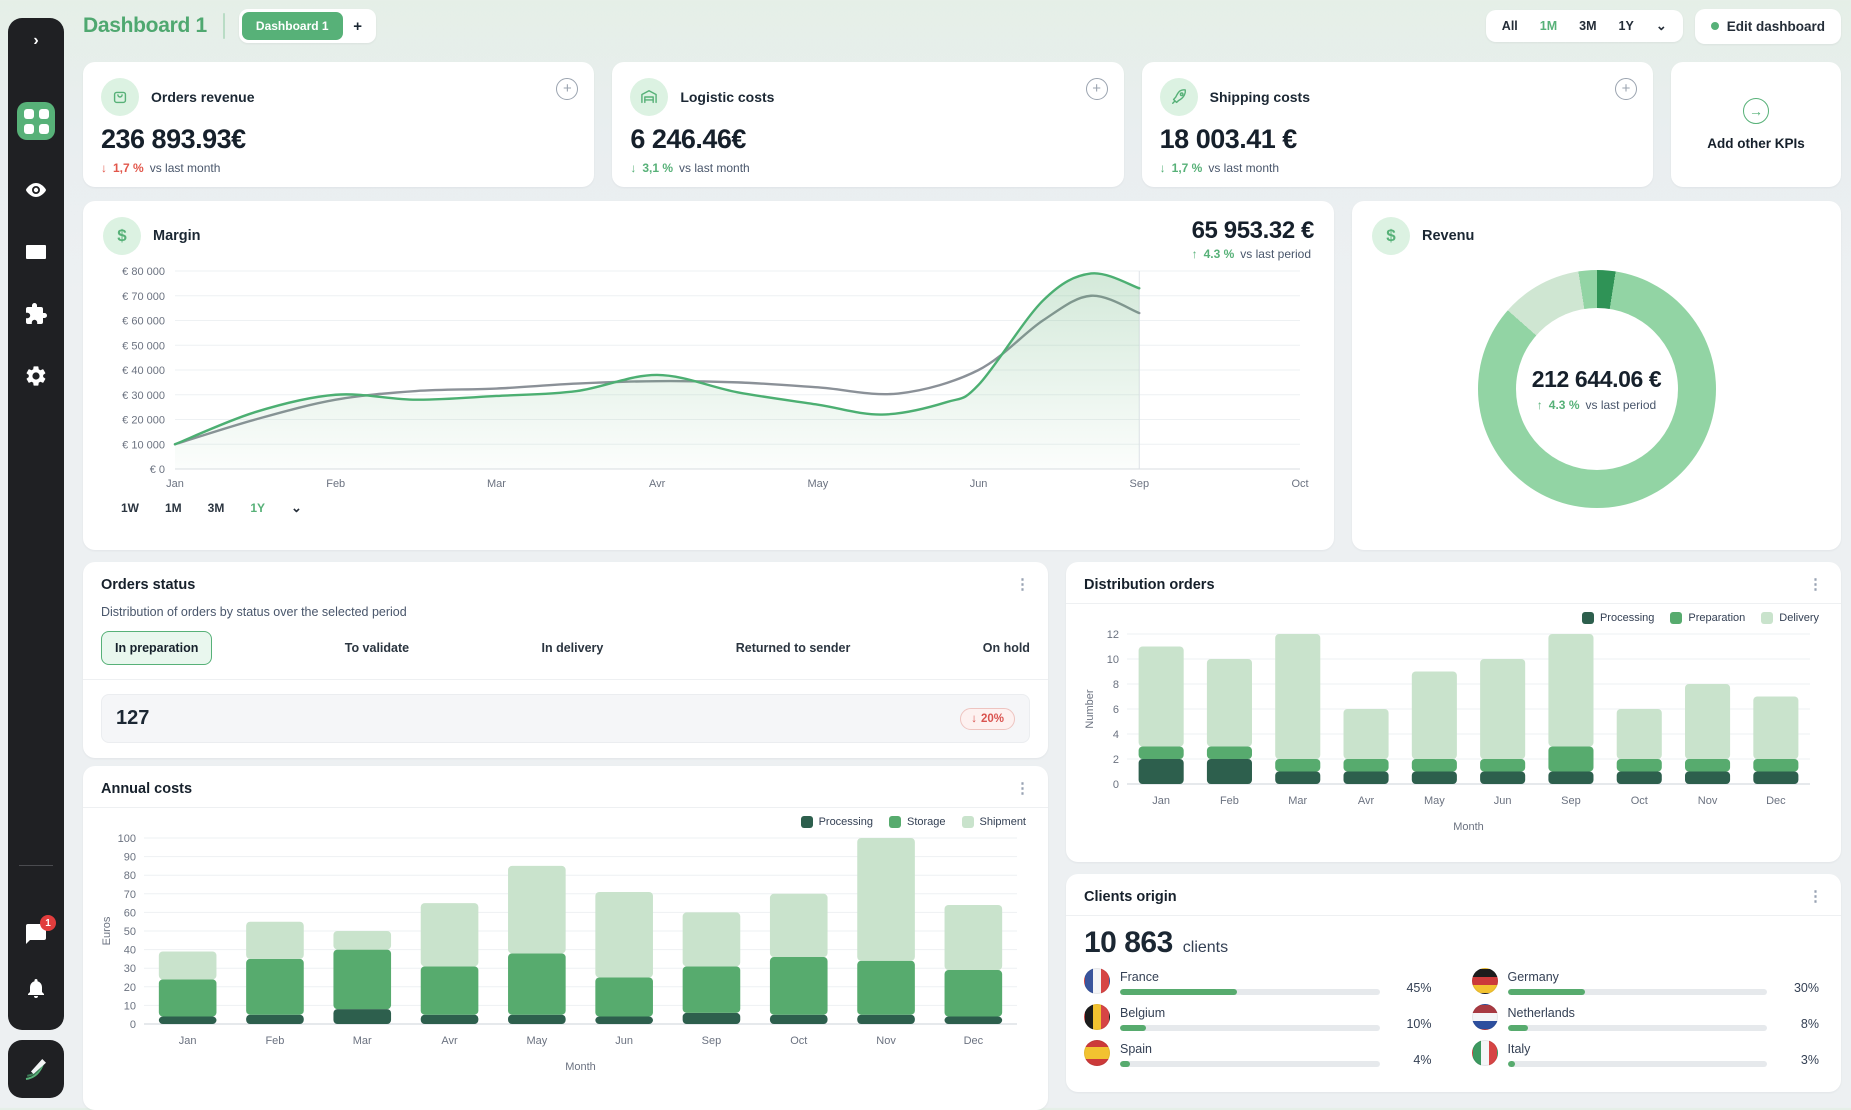 Image resolution: width=1851 pixels, height=1110 pixels. What do you see at coordinates (1707, 618) in the screenshot?
I see `legend-item: Preparation` at bounding box center [1707, 618].